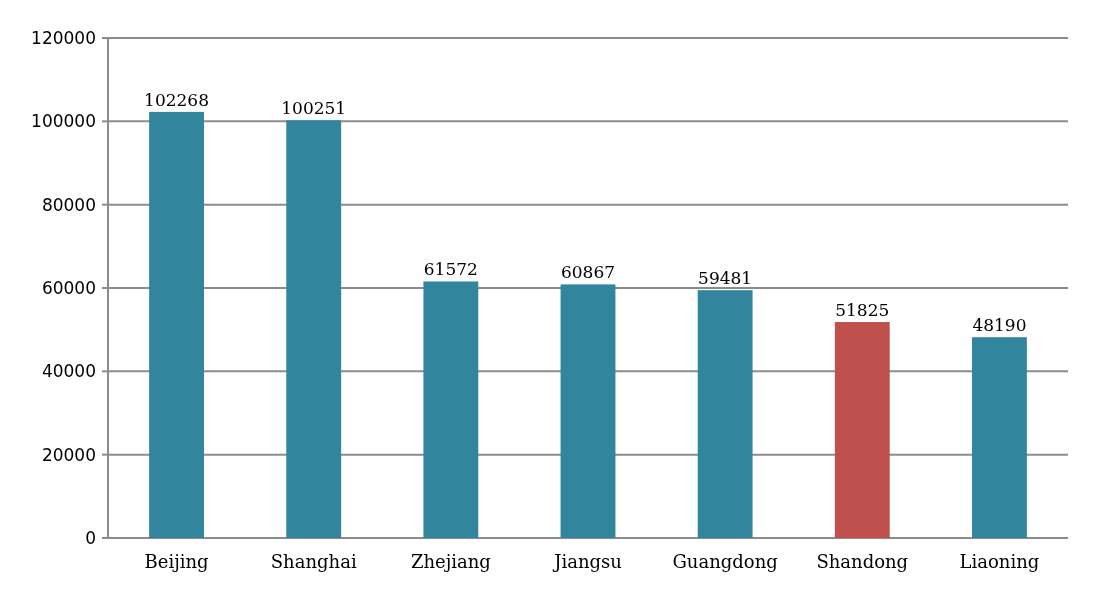 Image resolution: width=1097 pixels, height=590 pixels. Describe the element at coordinates (68, 454) in the screenshot. I see `y-tick-label: 20000` at that location.